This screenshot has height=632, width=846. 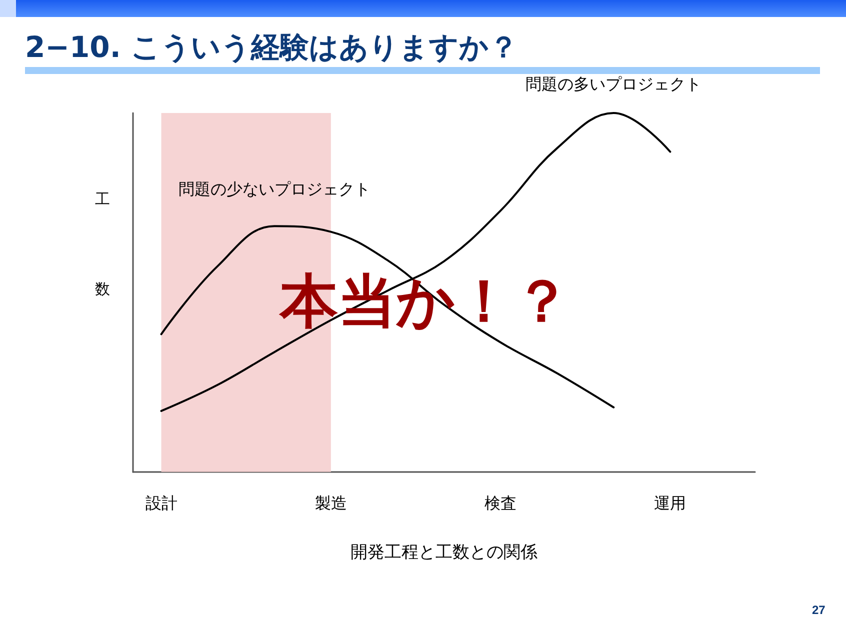 I want to click on x-tick-label: 設計, so click(x=161, y=503).